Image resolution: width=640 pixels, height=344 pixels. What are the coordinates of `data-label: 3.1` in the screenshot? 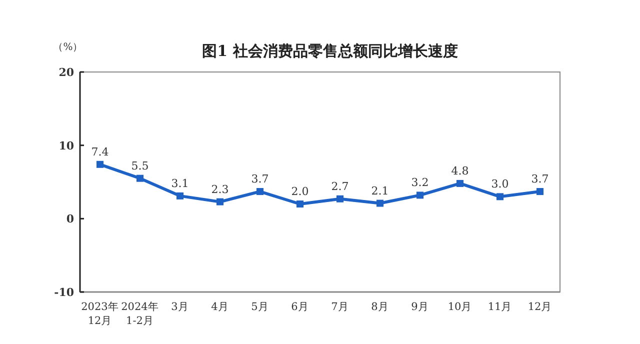 It's located at (180, 183).